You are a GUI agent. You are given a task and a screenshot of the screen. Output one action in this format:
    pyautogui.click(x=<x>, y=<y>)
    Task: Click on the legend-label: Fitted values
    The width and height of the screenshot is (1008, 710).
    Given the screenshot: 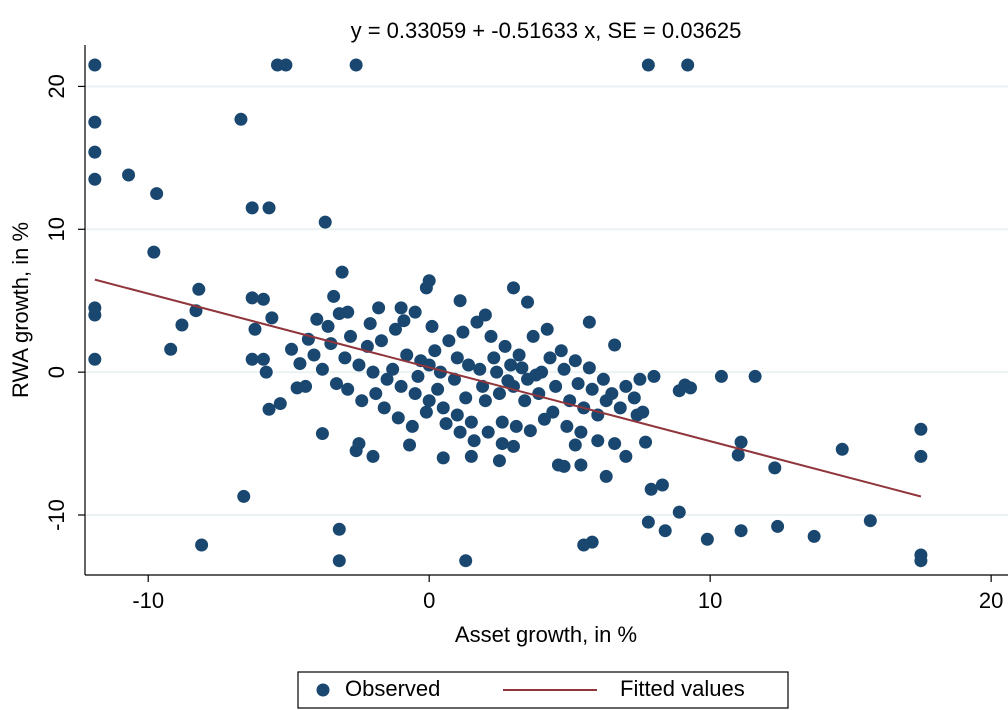 What is the action you would take?
    pyautogui.click(x=682, y=688)
    